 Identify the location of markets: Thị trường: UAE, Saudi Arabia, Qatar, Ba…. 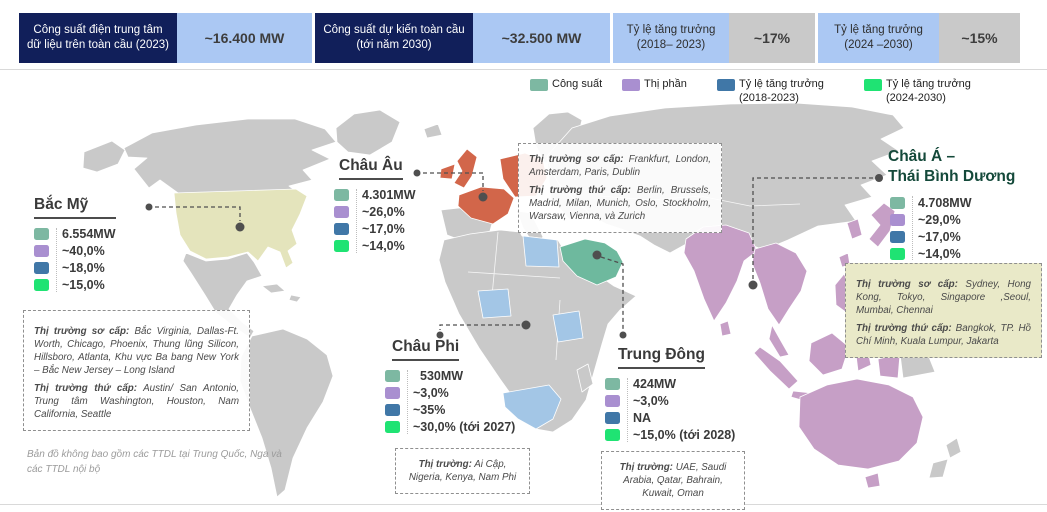
(673, 481).